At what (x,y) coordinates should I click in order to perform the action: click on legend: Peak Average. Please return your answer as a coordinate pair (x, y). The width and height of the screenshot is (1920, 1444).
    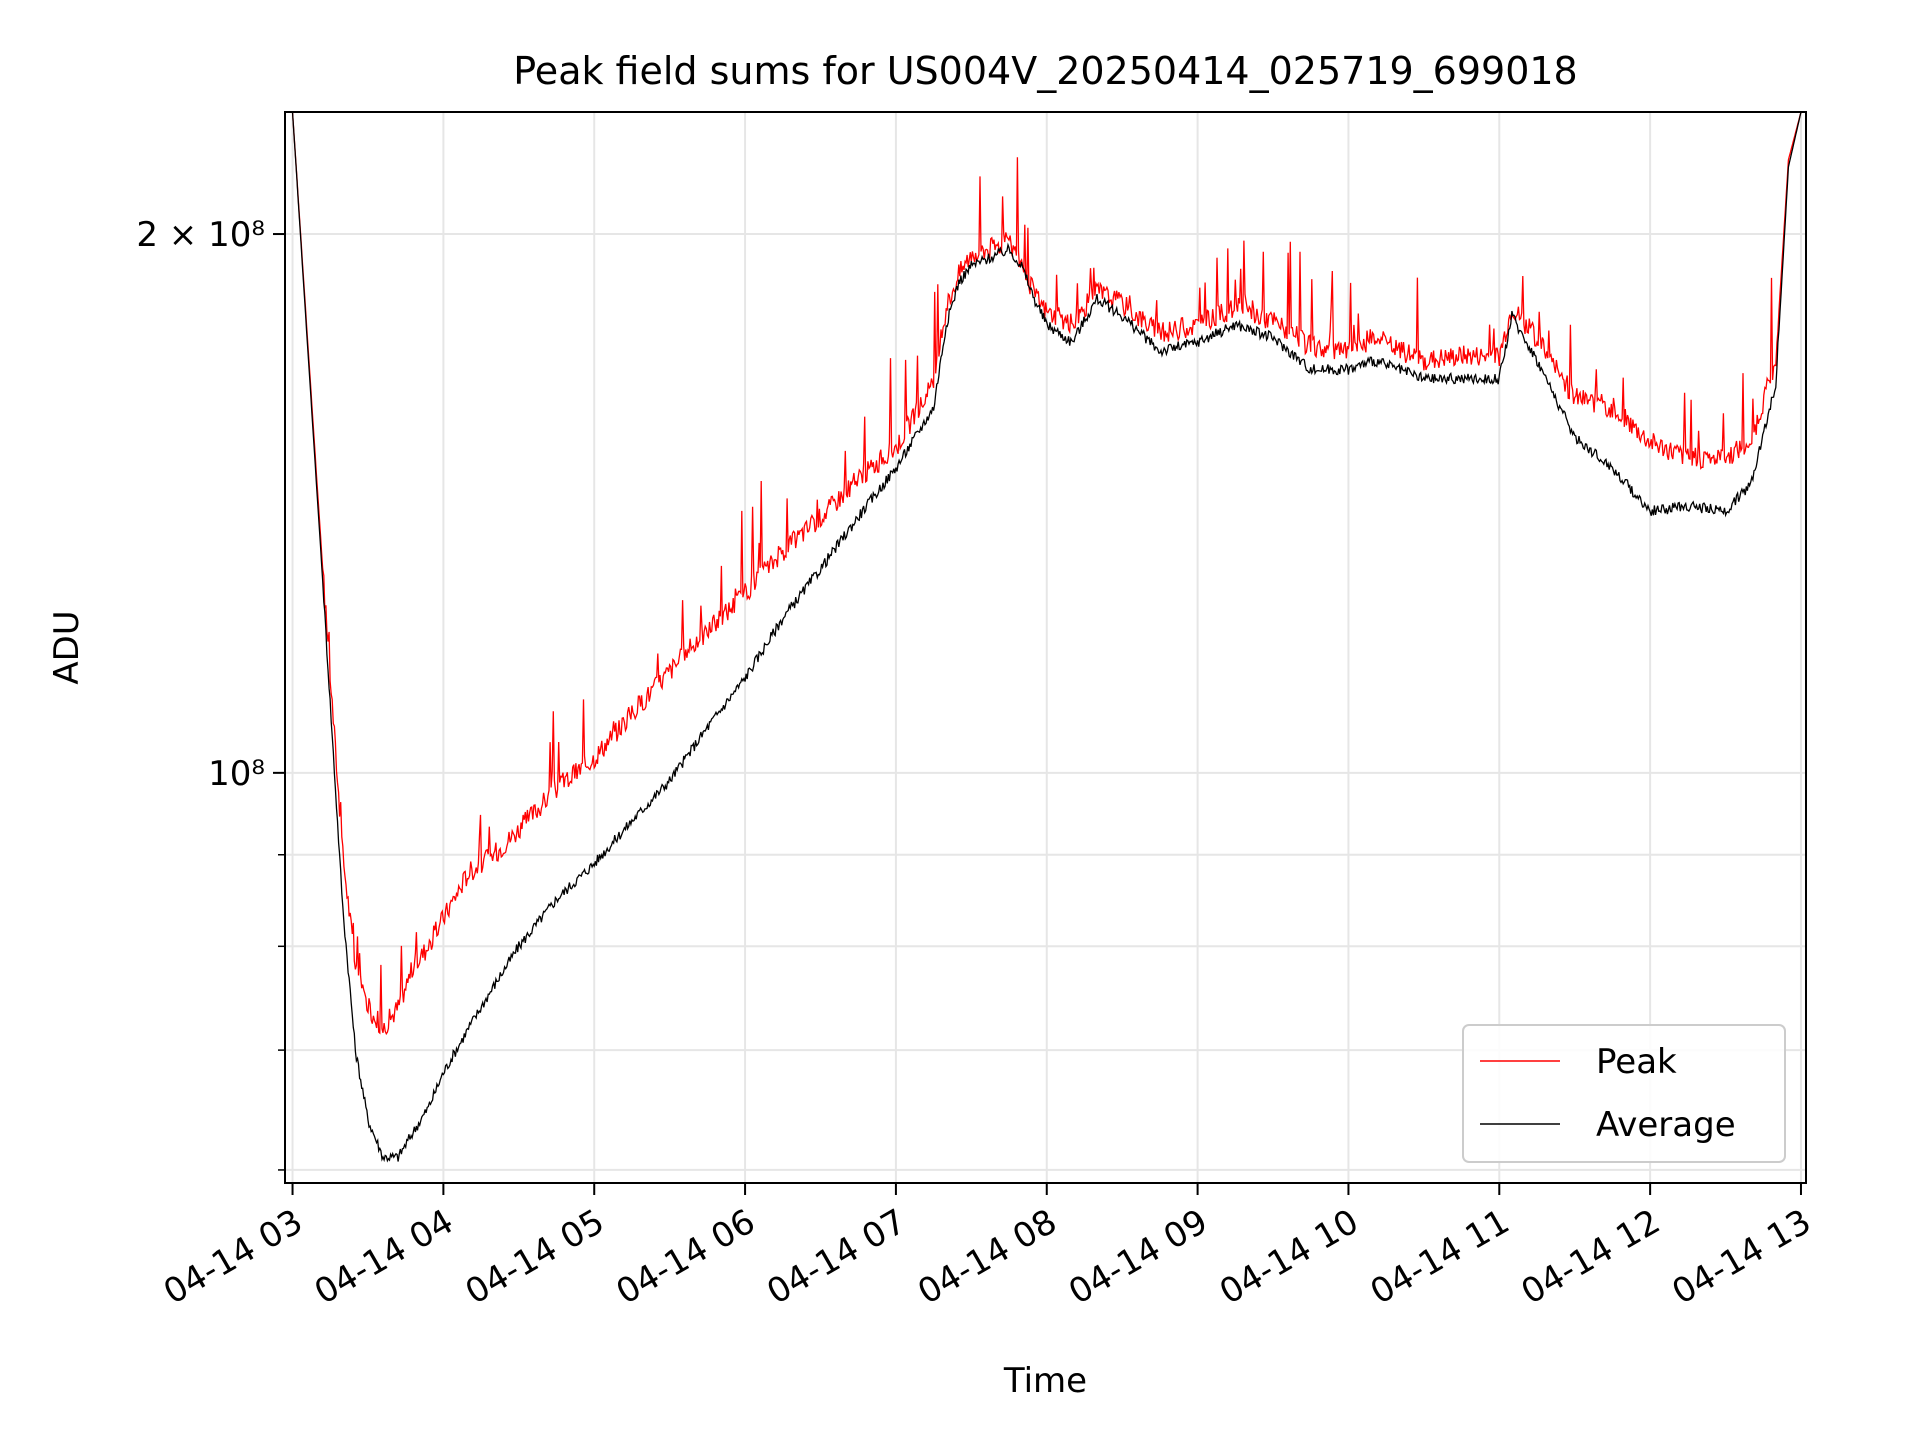
    Looking at the image, I should click on (1624, 1093).